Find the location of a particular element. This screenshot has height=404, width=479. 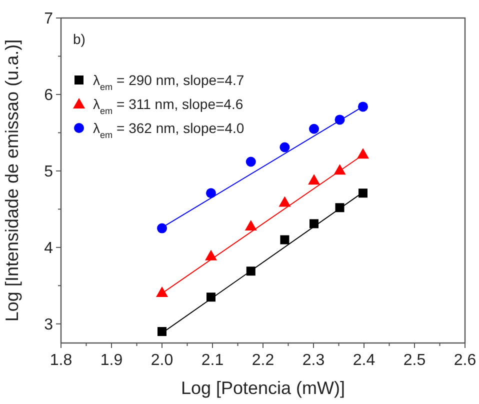

x-tick-label: 2.6 is located at coordinates (465, 360).